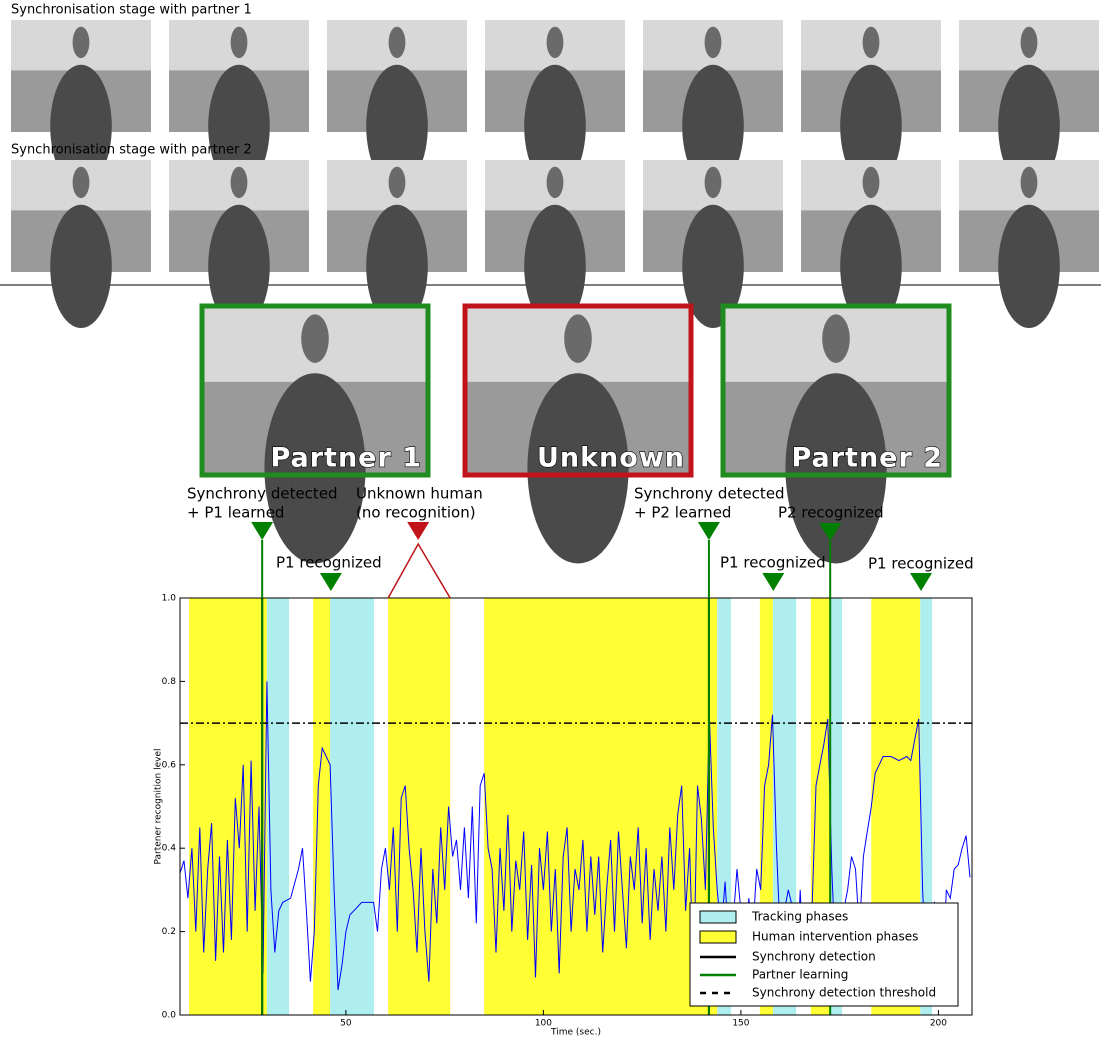  What do you see at coordinates (800, 975) in the screenshot?
I see `legend-label: Partner learning` at bounding box center [800, 975].